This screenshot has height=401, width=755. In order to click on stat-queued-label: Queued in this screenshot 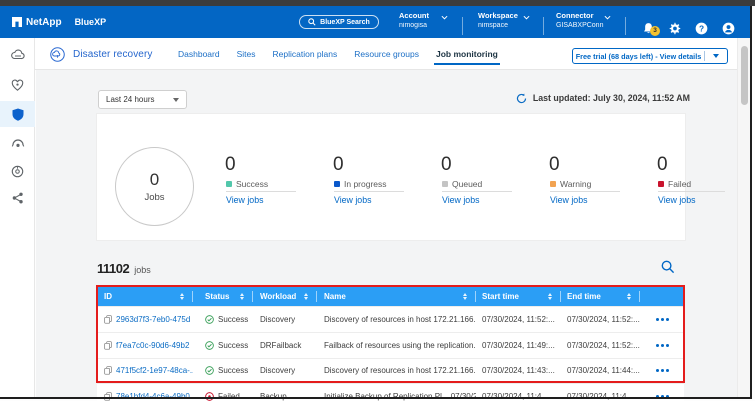, I will do `click(467, 184)`.